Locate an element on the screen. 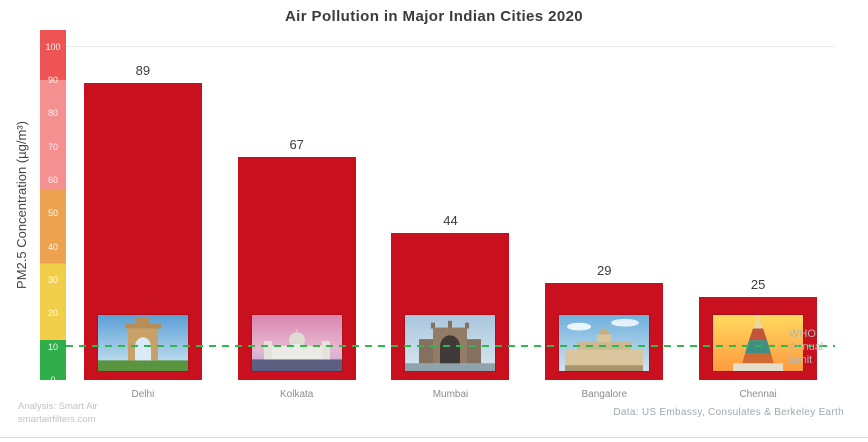 Image resolution: width=868 pixels, height=442 pixels. bar-bangalore is located at coordinates (604, 331).